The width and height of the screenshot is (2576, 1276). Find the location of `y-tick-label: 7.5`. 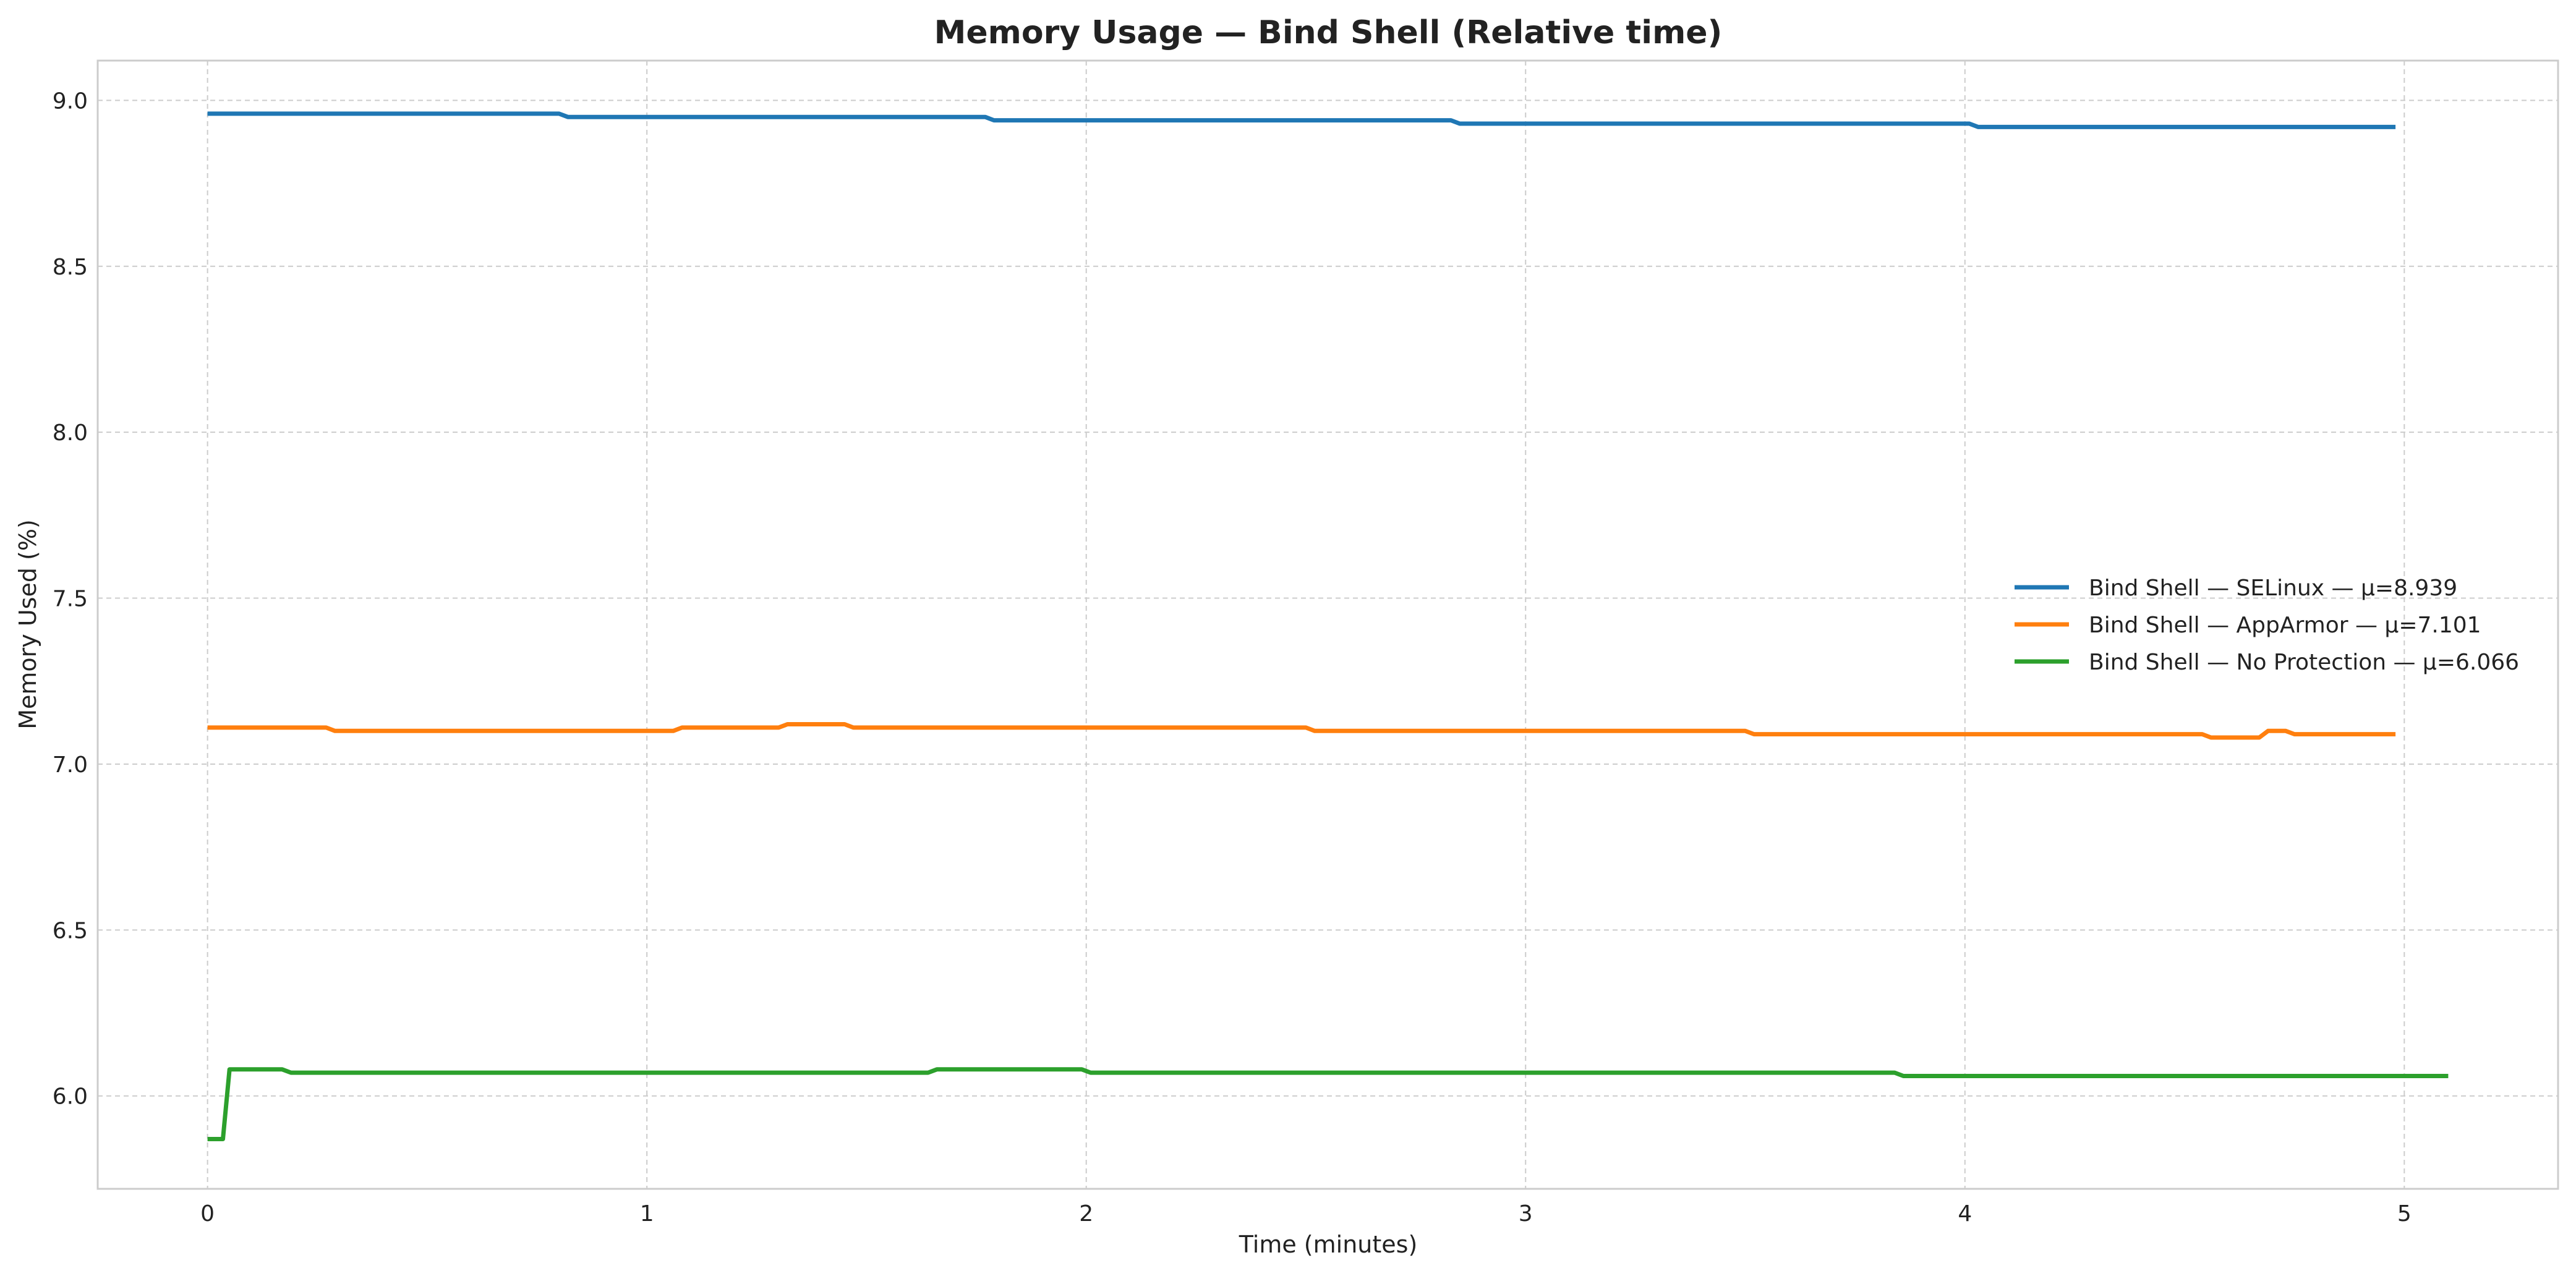

y-tick-label: 7.5 is located at coordinates (70, 599).